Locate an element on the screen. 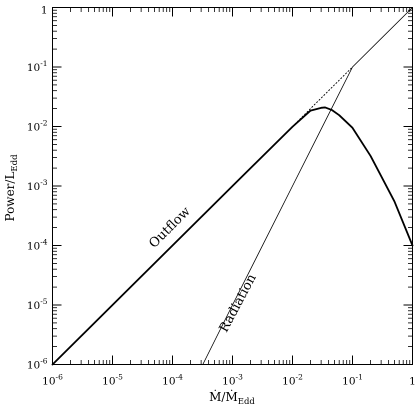  extrapolation-series-line is located at coordinates (322, 96).